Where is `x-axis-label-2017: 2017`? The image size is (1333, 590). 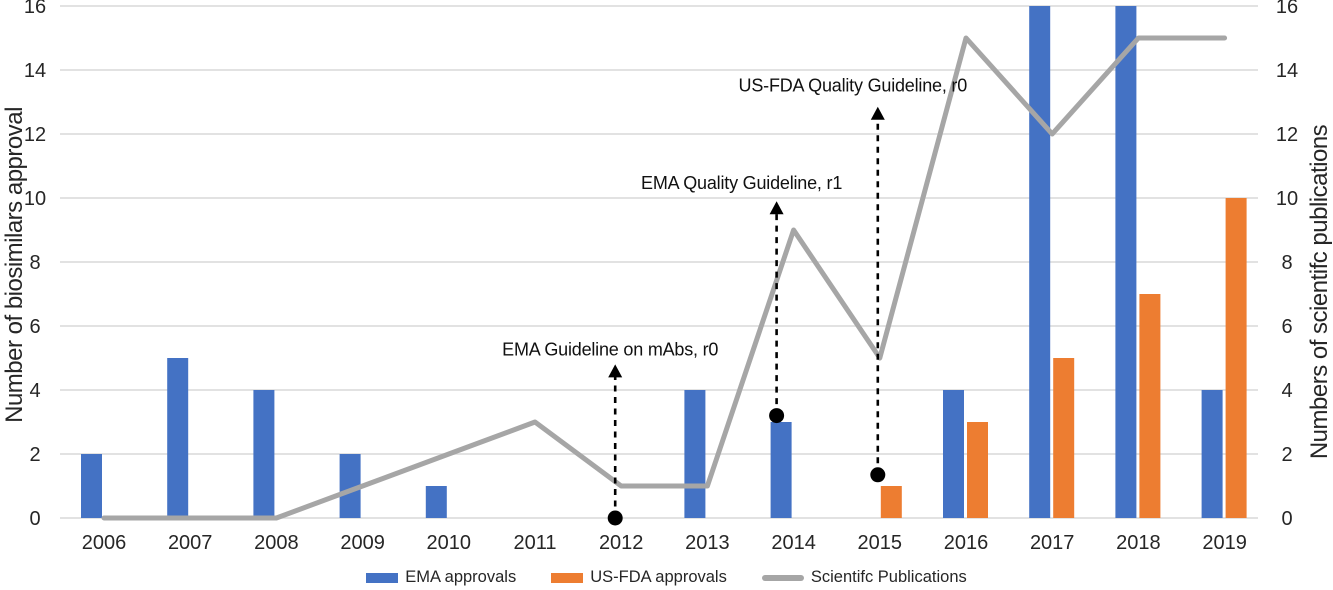
x-axis-label-2017: 2017 is located at coordinates (1052, 543).